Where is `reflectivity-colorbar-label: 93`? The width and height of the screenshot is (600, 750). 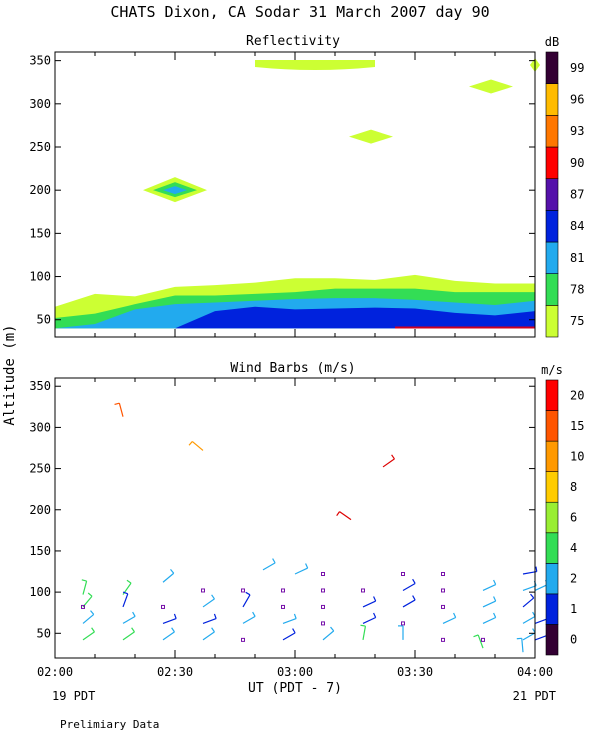 reflectivity-colorbar-label: 93 is located at coordinates (577, 131).